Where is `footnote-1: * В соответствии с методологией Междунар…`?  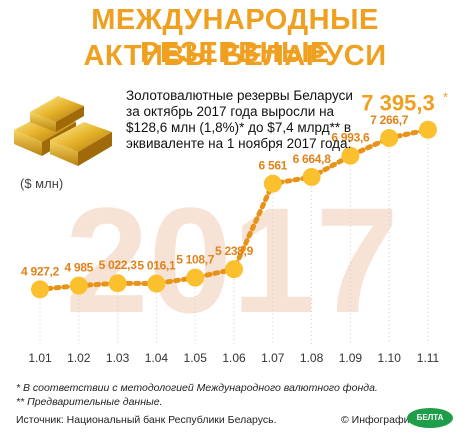
footnote-1: * В соответствии с методологией Междунар… is located at coordinates (197, 388).